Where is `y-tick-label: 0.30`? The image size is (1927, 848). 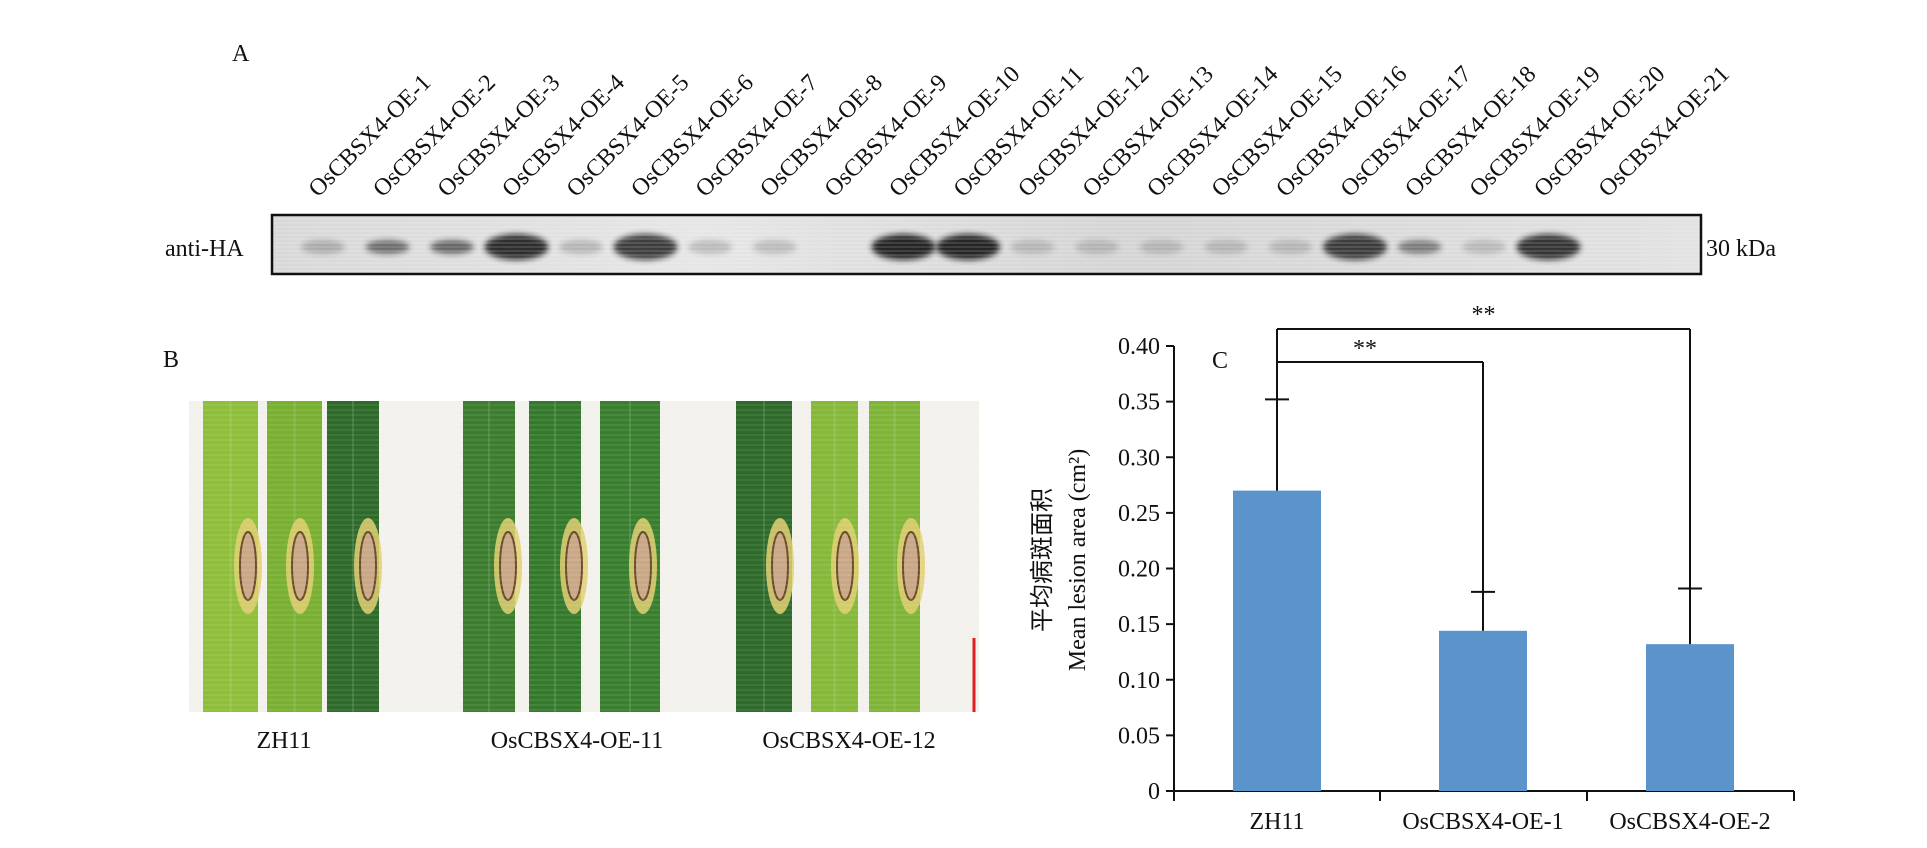 y-tick-label: 0.30 is located at coordinates (1139, 458).